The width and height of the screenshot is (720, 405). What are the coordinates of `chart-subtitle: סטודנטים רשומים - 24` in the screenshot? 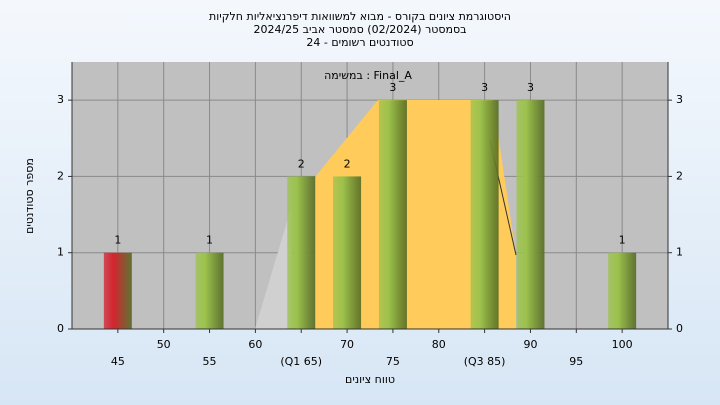 It's located at (359, 42).